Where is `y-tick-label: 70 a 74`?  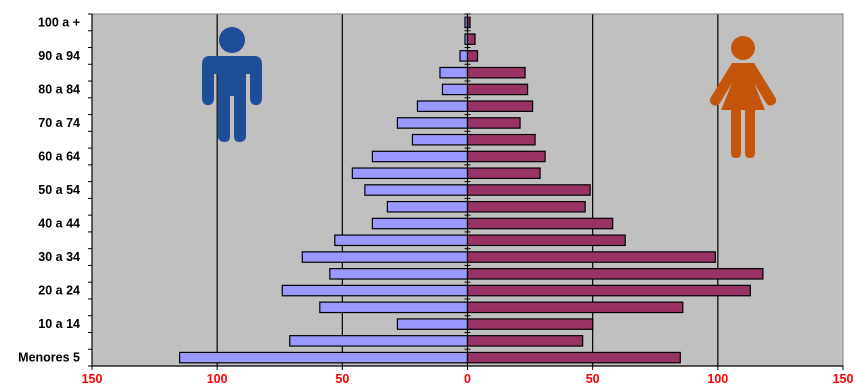
y-tick-label: 70 a 74 is located at coordinates (59, 123).